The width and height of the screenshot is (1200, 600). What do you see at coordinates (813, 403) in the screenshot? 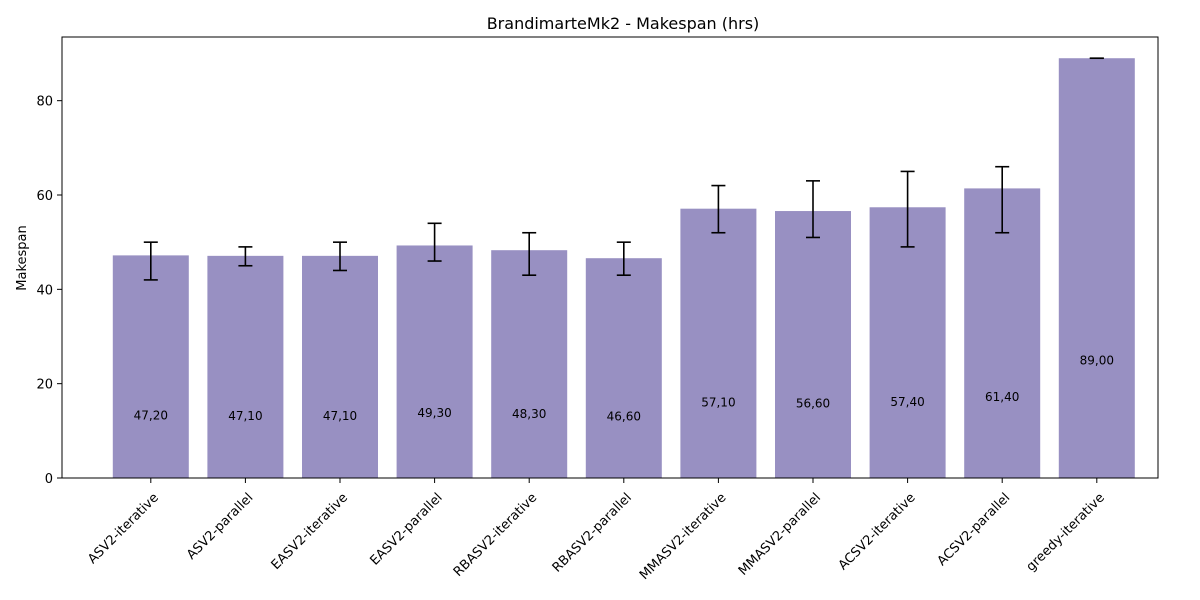
I see `bar-value-label: 56,60` at bounding box center [813, 403].